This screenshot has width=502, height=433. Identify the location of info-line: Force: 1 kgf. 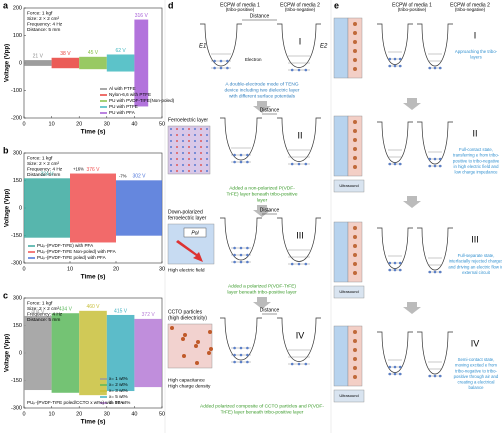
(40, 13).